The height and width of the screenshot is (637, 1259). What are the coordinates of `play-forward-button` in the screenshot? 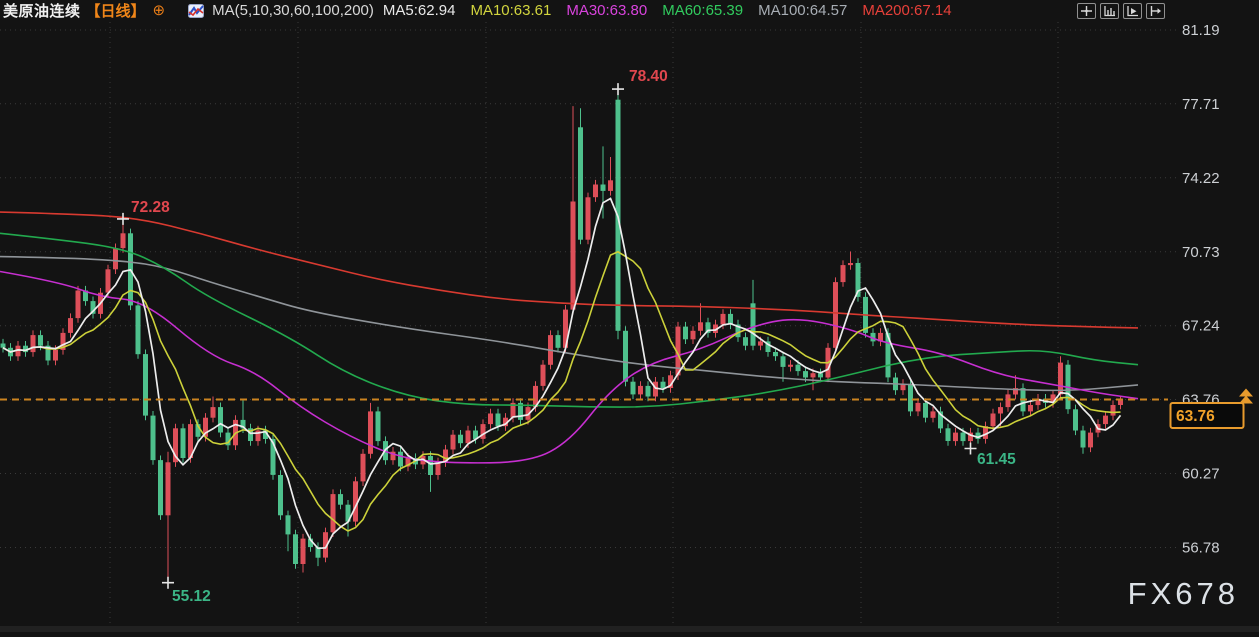 It's located at (1132, 10).